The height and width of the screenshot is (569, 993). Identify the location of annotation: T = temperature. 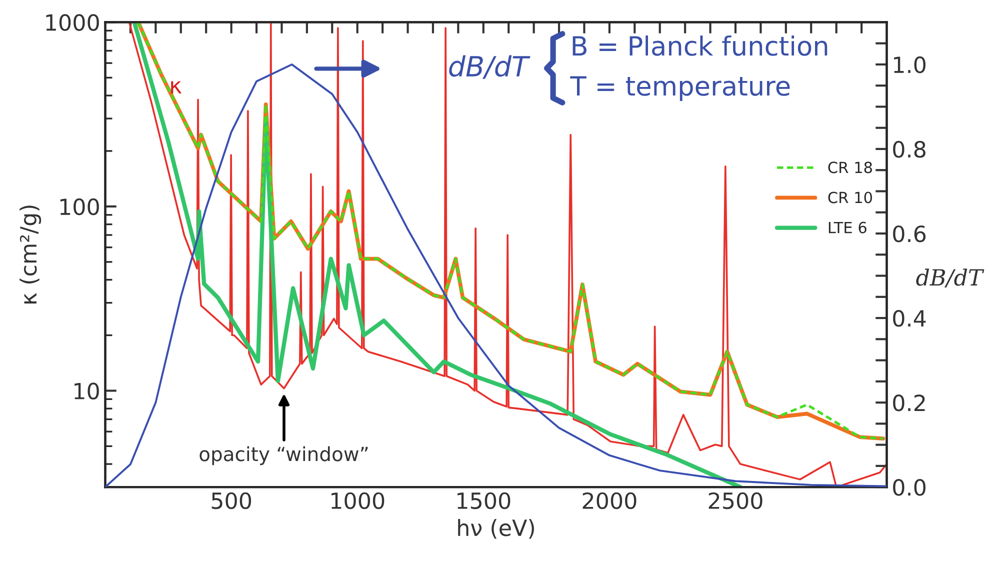
(680, 88).